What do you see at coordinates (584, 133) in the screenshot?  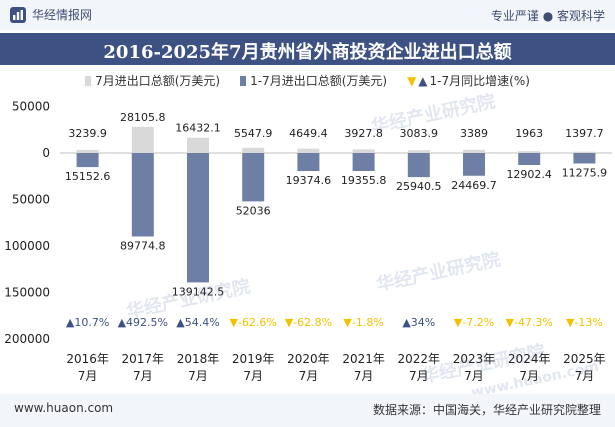 I see `monthly-value-label: 1397.7` at bounding box center [584, 133].